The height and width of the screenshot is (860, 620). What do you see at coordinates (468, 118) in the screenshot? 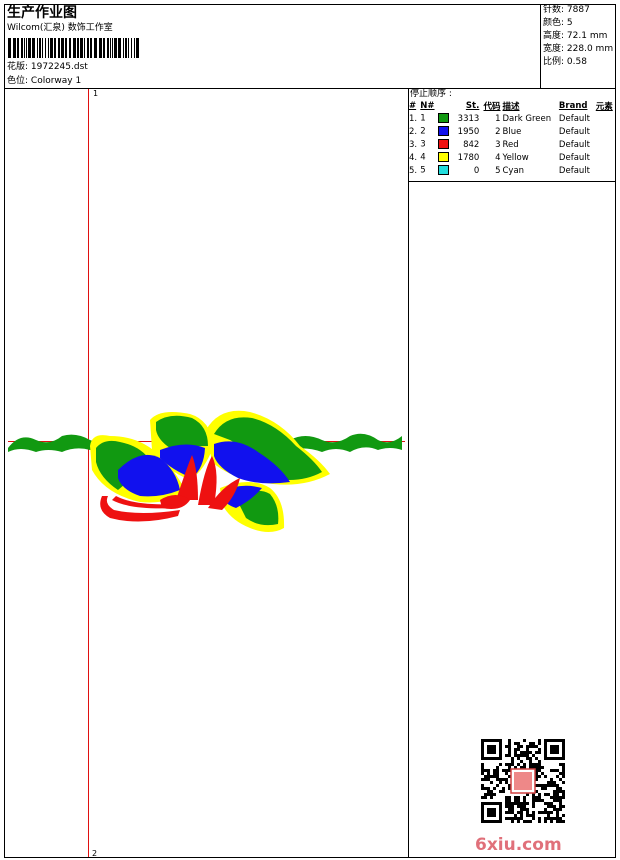
I see `stitches: 3313` at bounding box center [468, 118].